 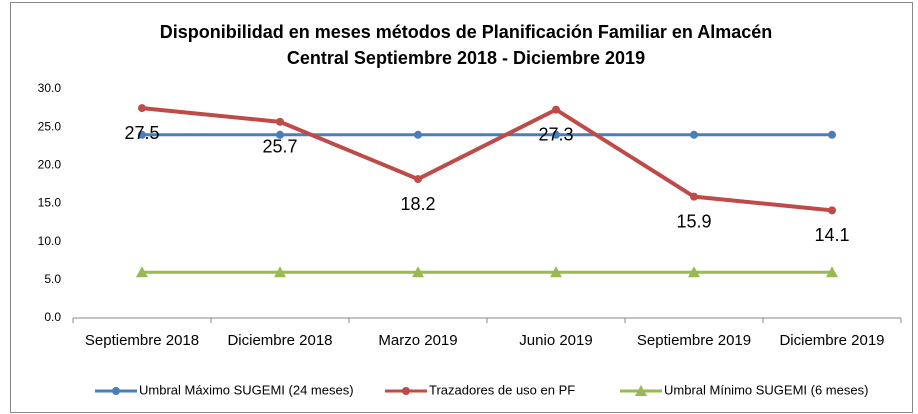 I want to click on legend-label: Umbral Mínimo SUGEMI (6 meses), so click(x=766, y=389).